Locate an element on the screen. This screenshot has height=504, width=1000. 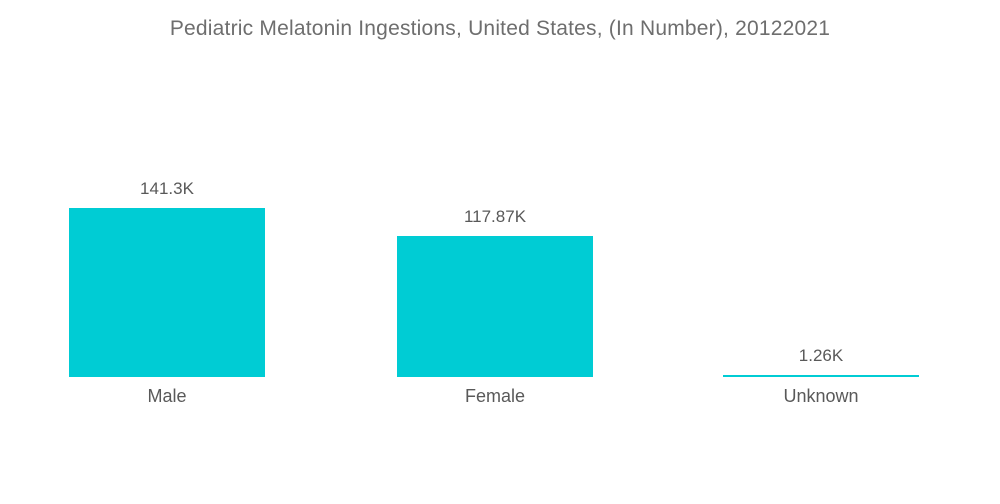
bar-male is located at coordinates (167, 292).